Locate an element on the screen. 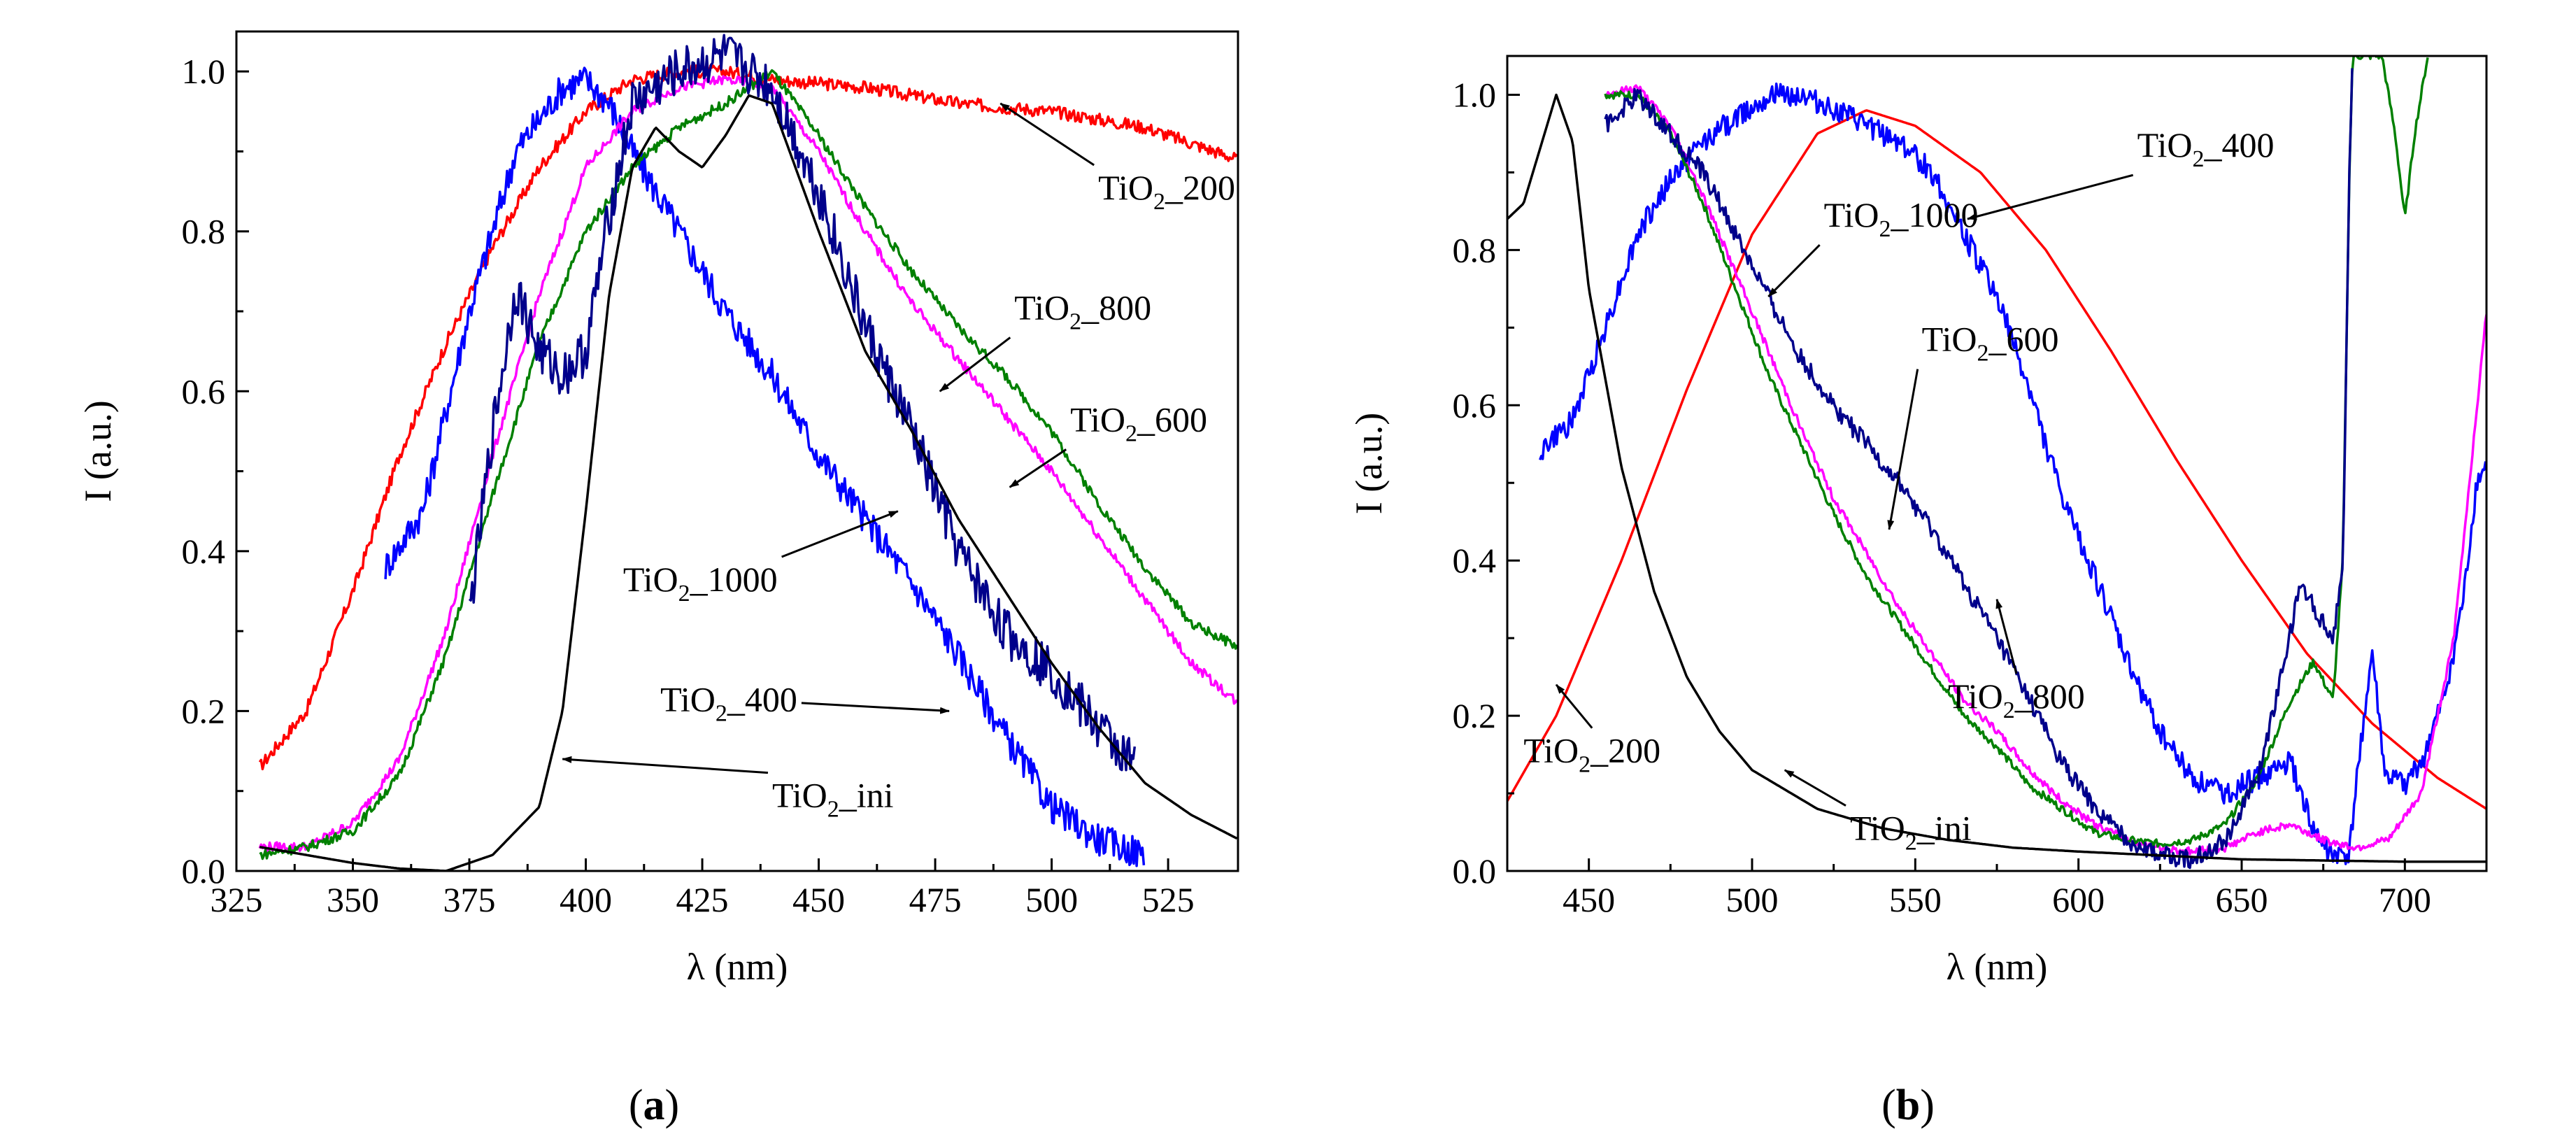 This screenshot has height=1148, width=2576. panel-a-x-tick-label: 475 is located at coordinates (935, 899).